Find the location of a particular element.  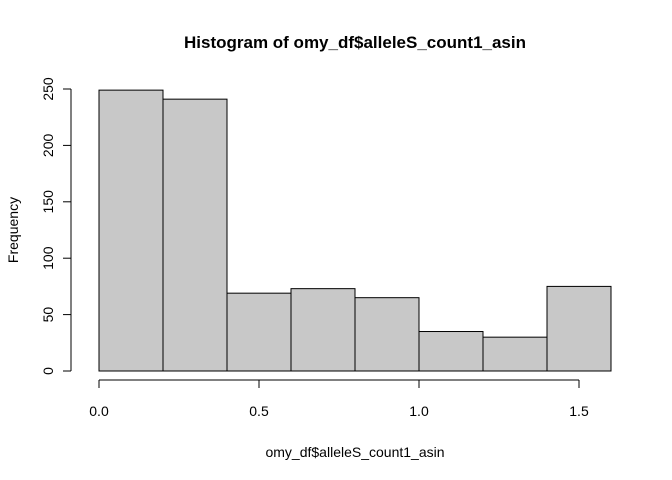

y-axis: 0 50 100 150 200 250 is located at coordinates (56, 226).